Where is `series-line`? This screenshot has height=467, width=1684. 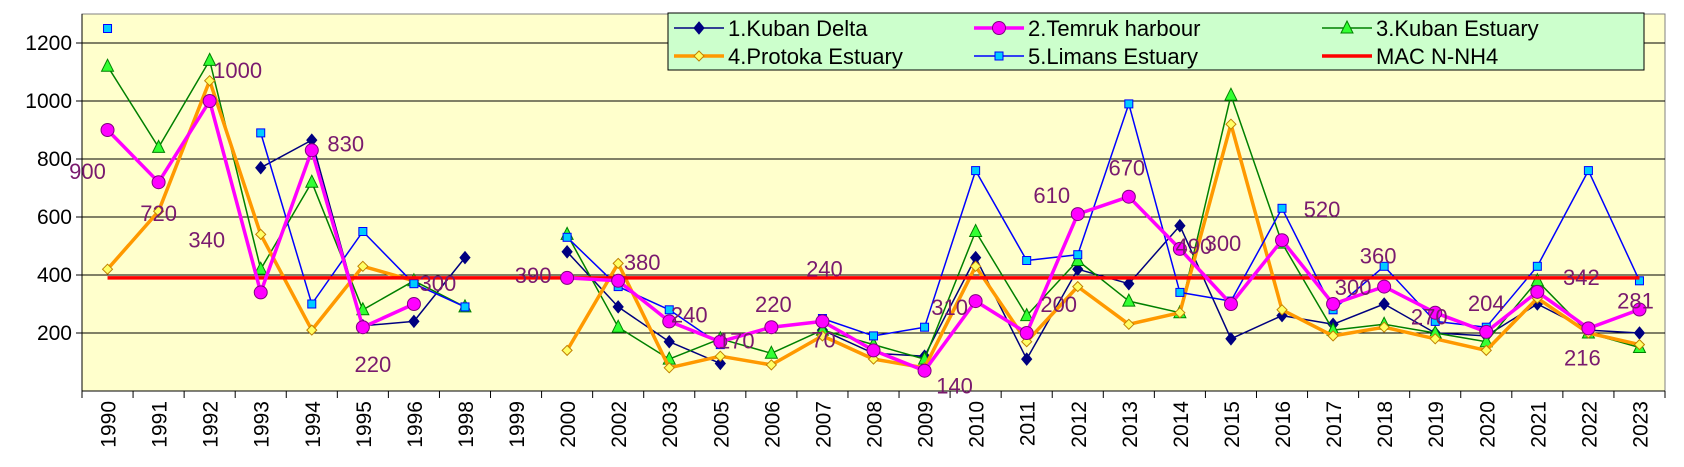 series-line is located at coordinates (643, 291).